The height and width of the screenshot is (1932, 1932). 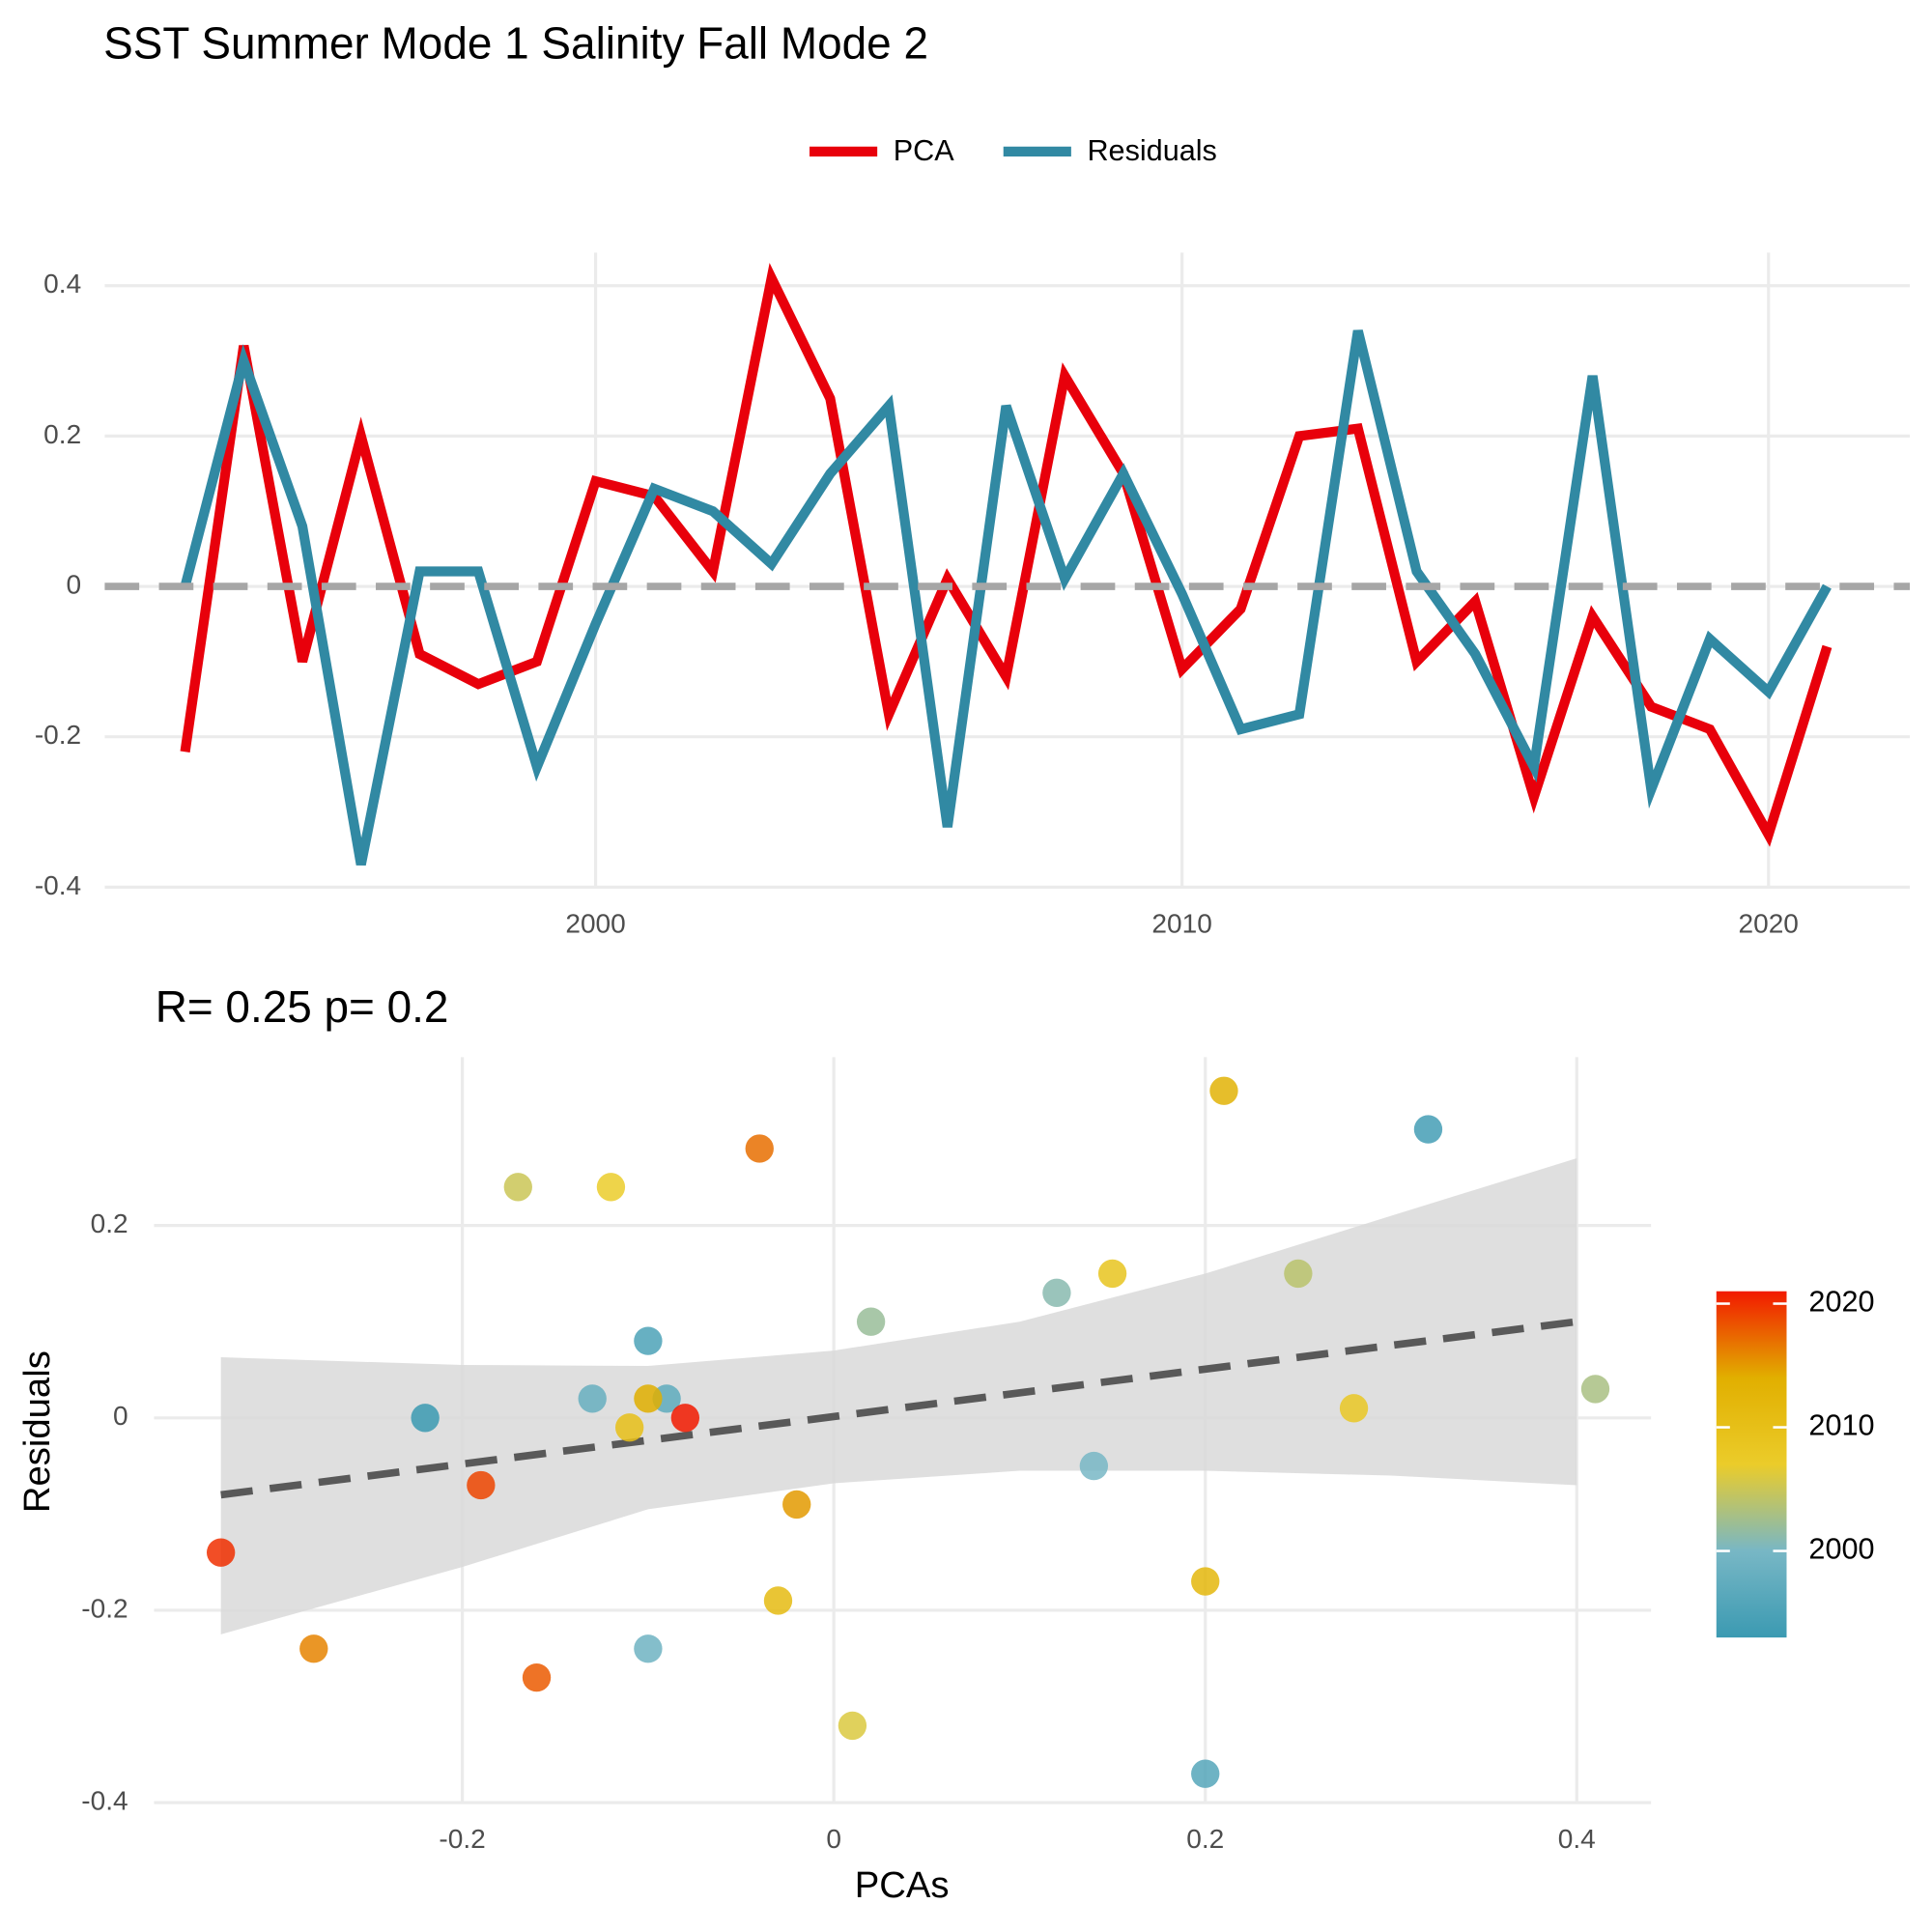 What do you see at coordinates (833, 1839) in the screenshot?
I see `x-tick-label: 0` at bounding box center [833, 1839].